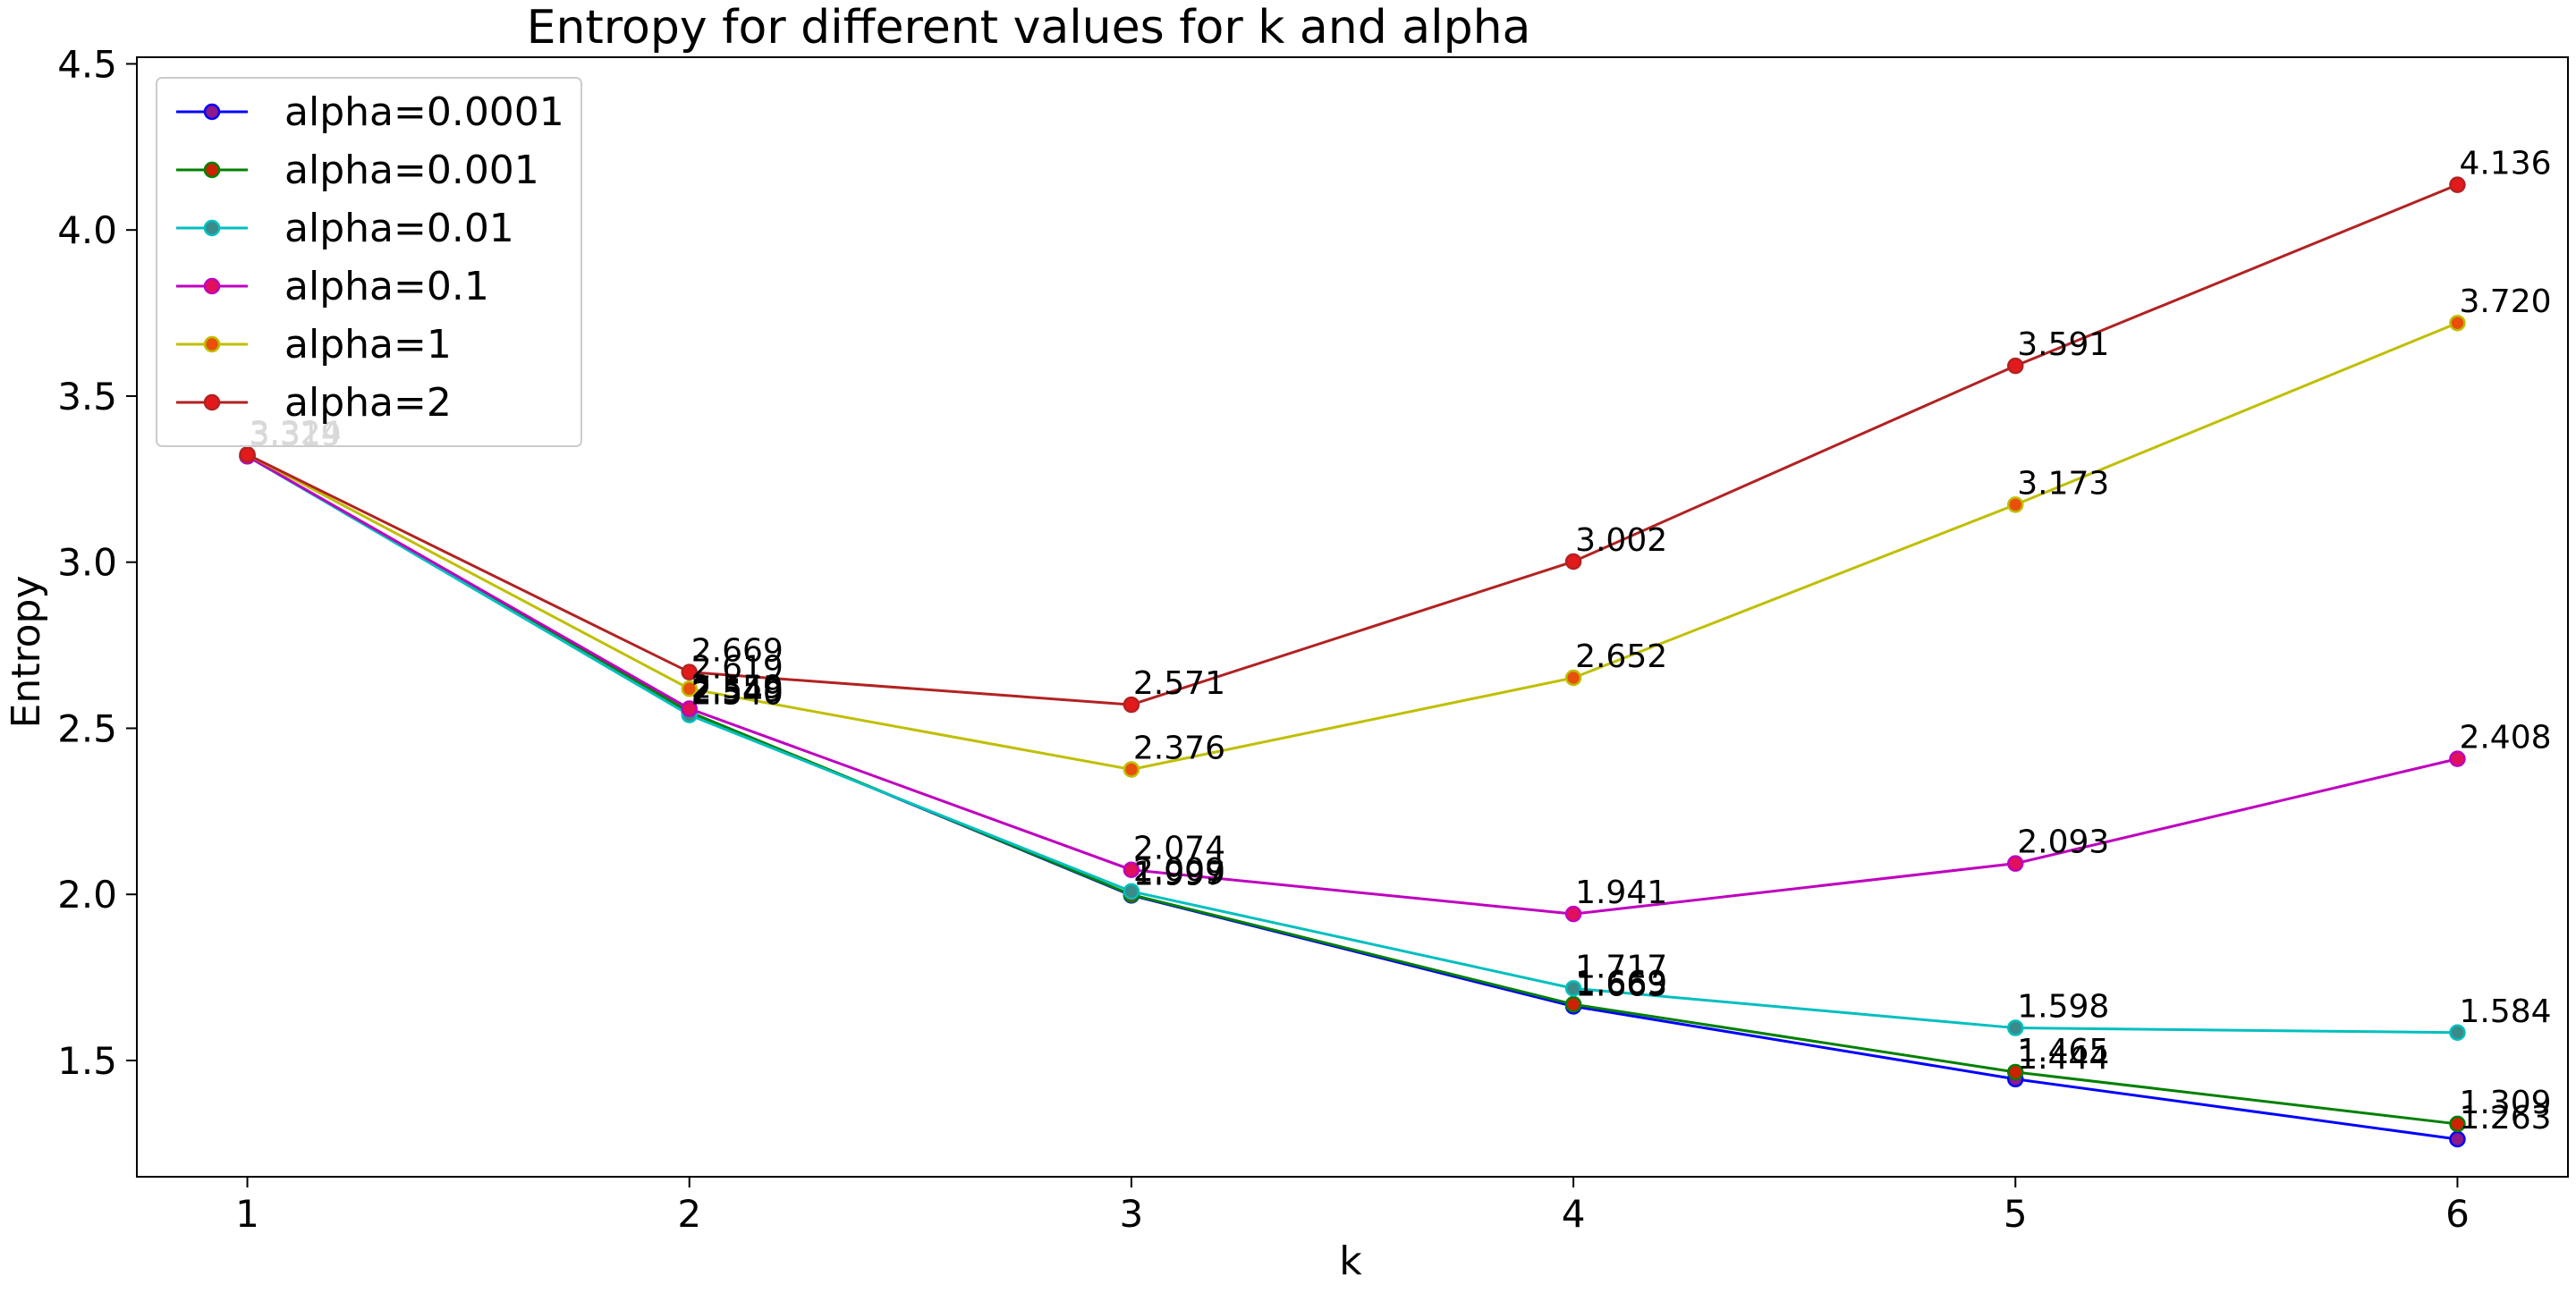  I want to click on data-label: 2.074, so click(1179, 849).